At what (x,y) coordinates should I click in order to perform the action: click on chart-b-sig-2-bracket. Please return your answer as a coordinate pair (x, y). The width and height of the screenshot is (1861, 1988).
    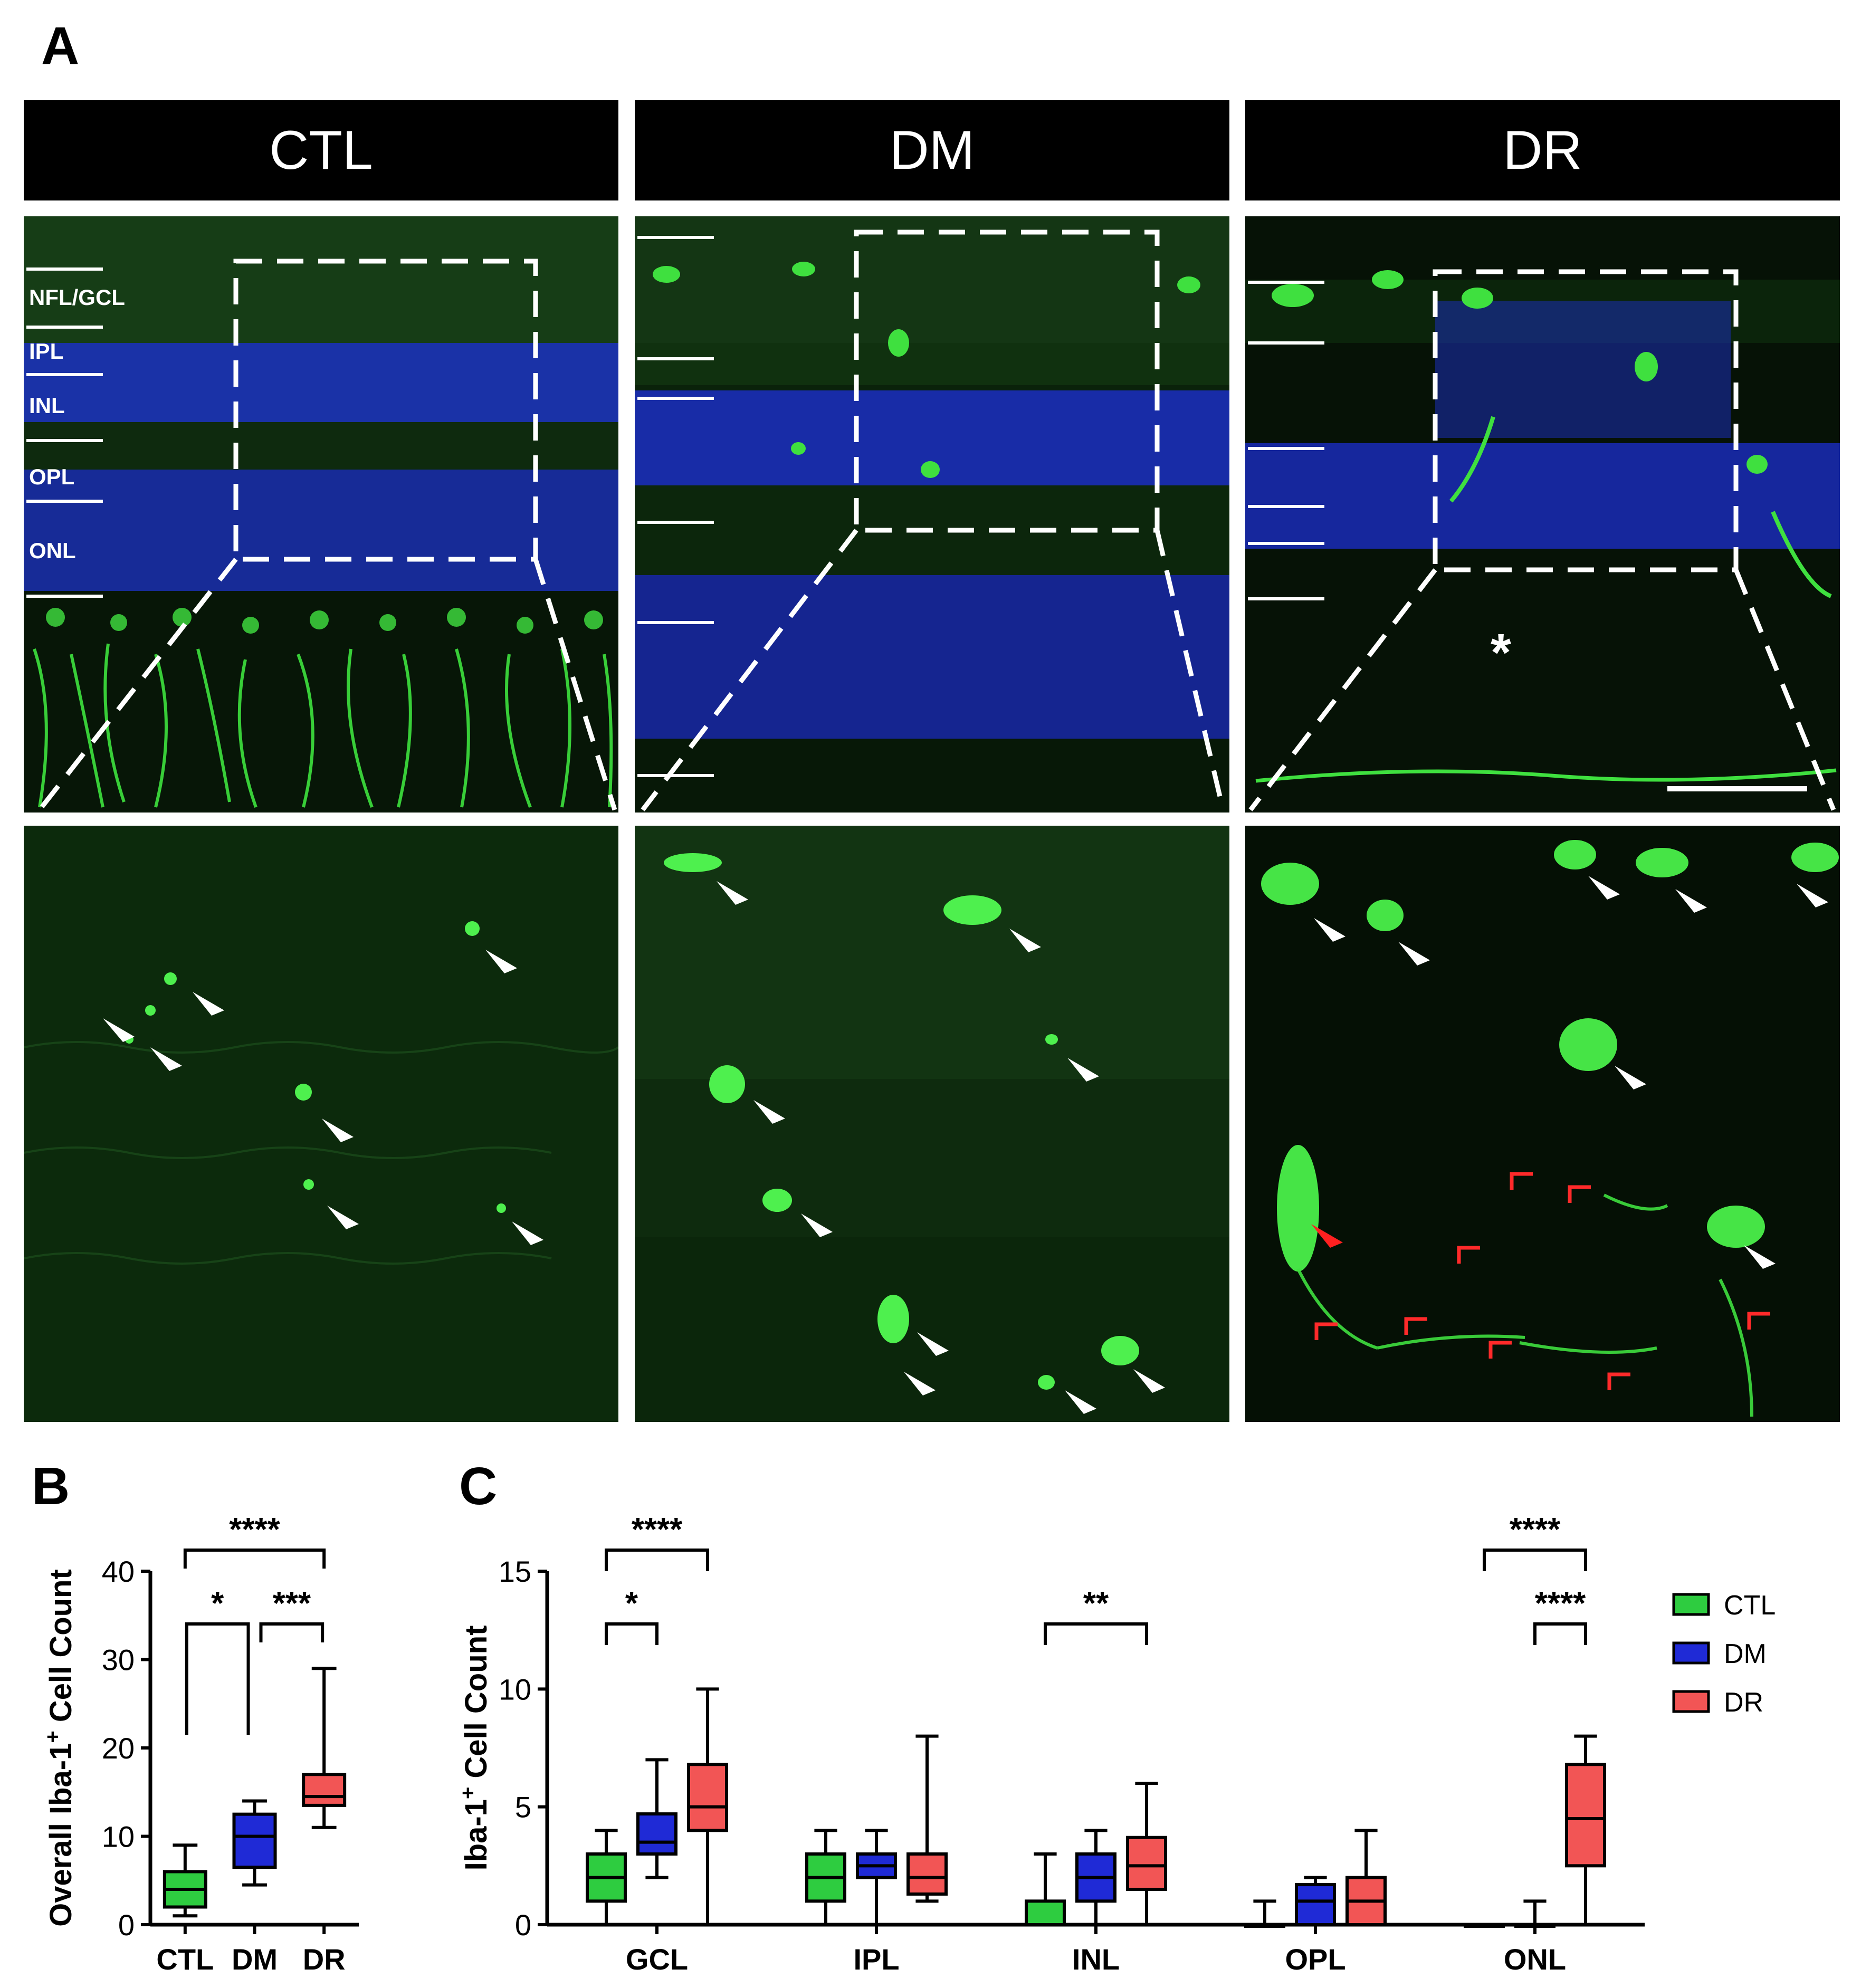
    Looking at the image, I should click on (292, 1632).